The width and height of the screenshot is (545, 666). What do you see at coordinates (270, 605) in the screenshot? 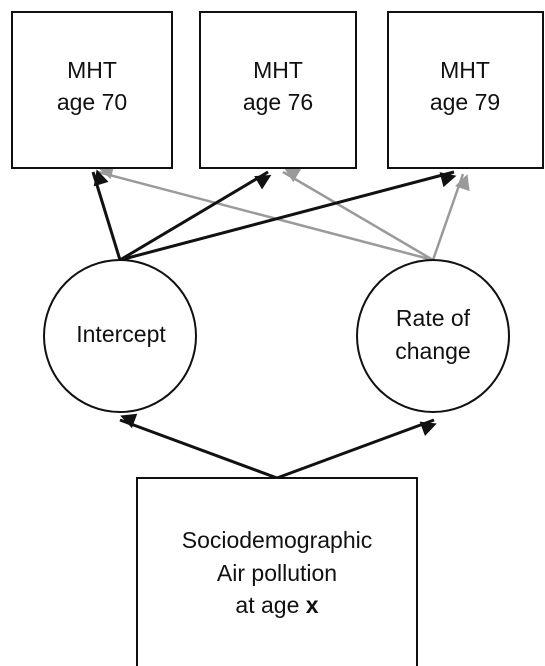
I see `label-text: at age` at bounding box center [270, 605].